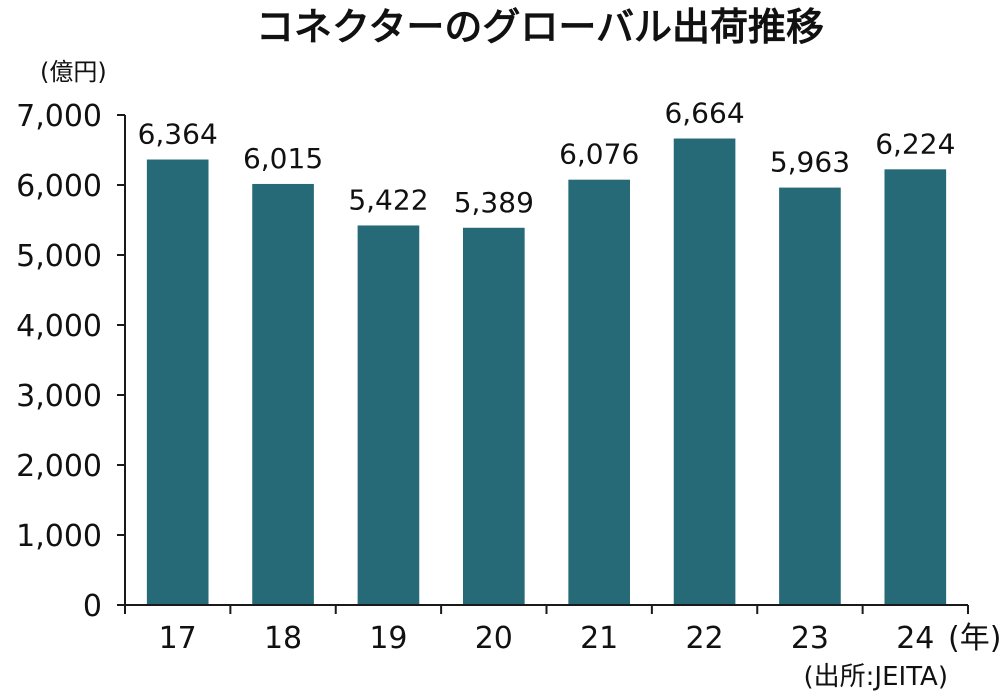  Describe the element at coordinates (915, 638) in the screenshot. I see `x-tick-label: 24` at that location.